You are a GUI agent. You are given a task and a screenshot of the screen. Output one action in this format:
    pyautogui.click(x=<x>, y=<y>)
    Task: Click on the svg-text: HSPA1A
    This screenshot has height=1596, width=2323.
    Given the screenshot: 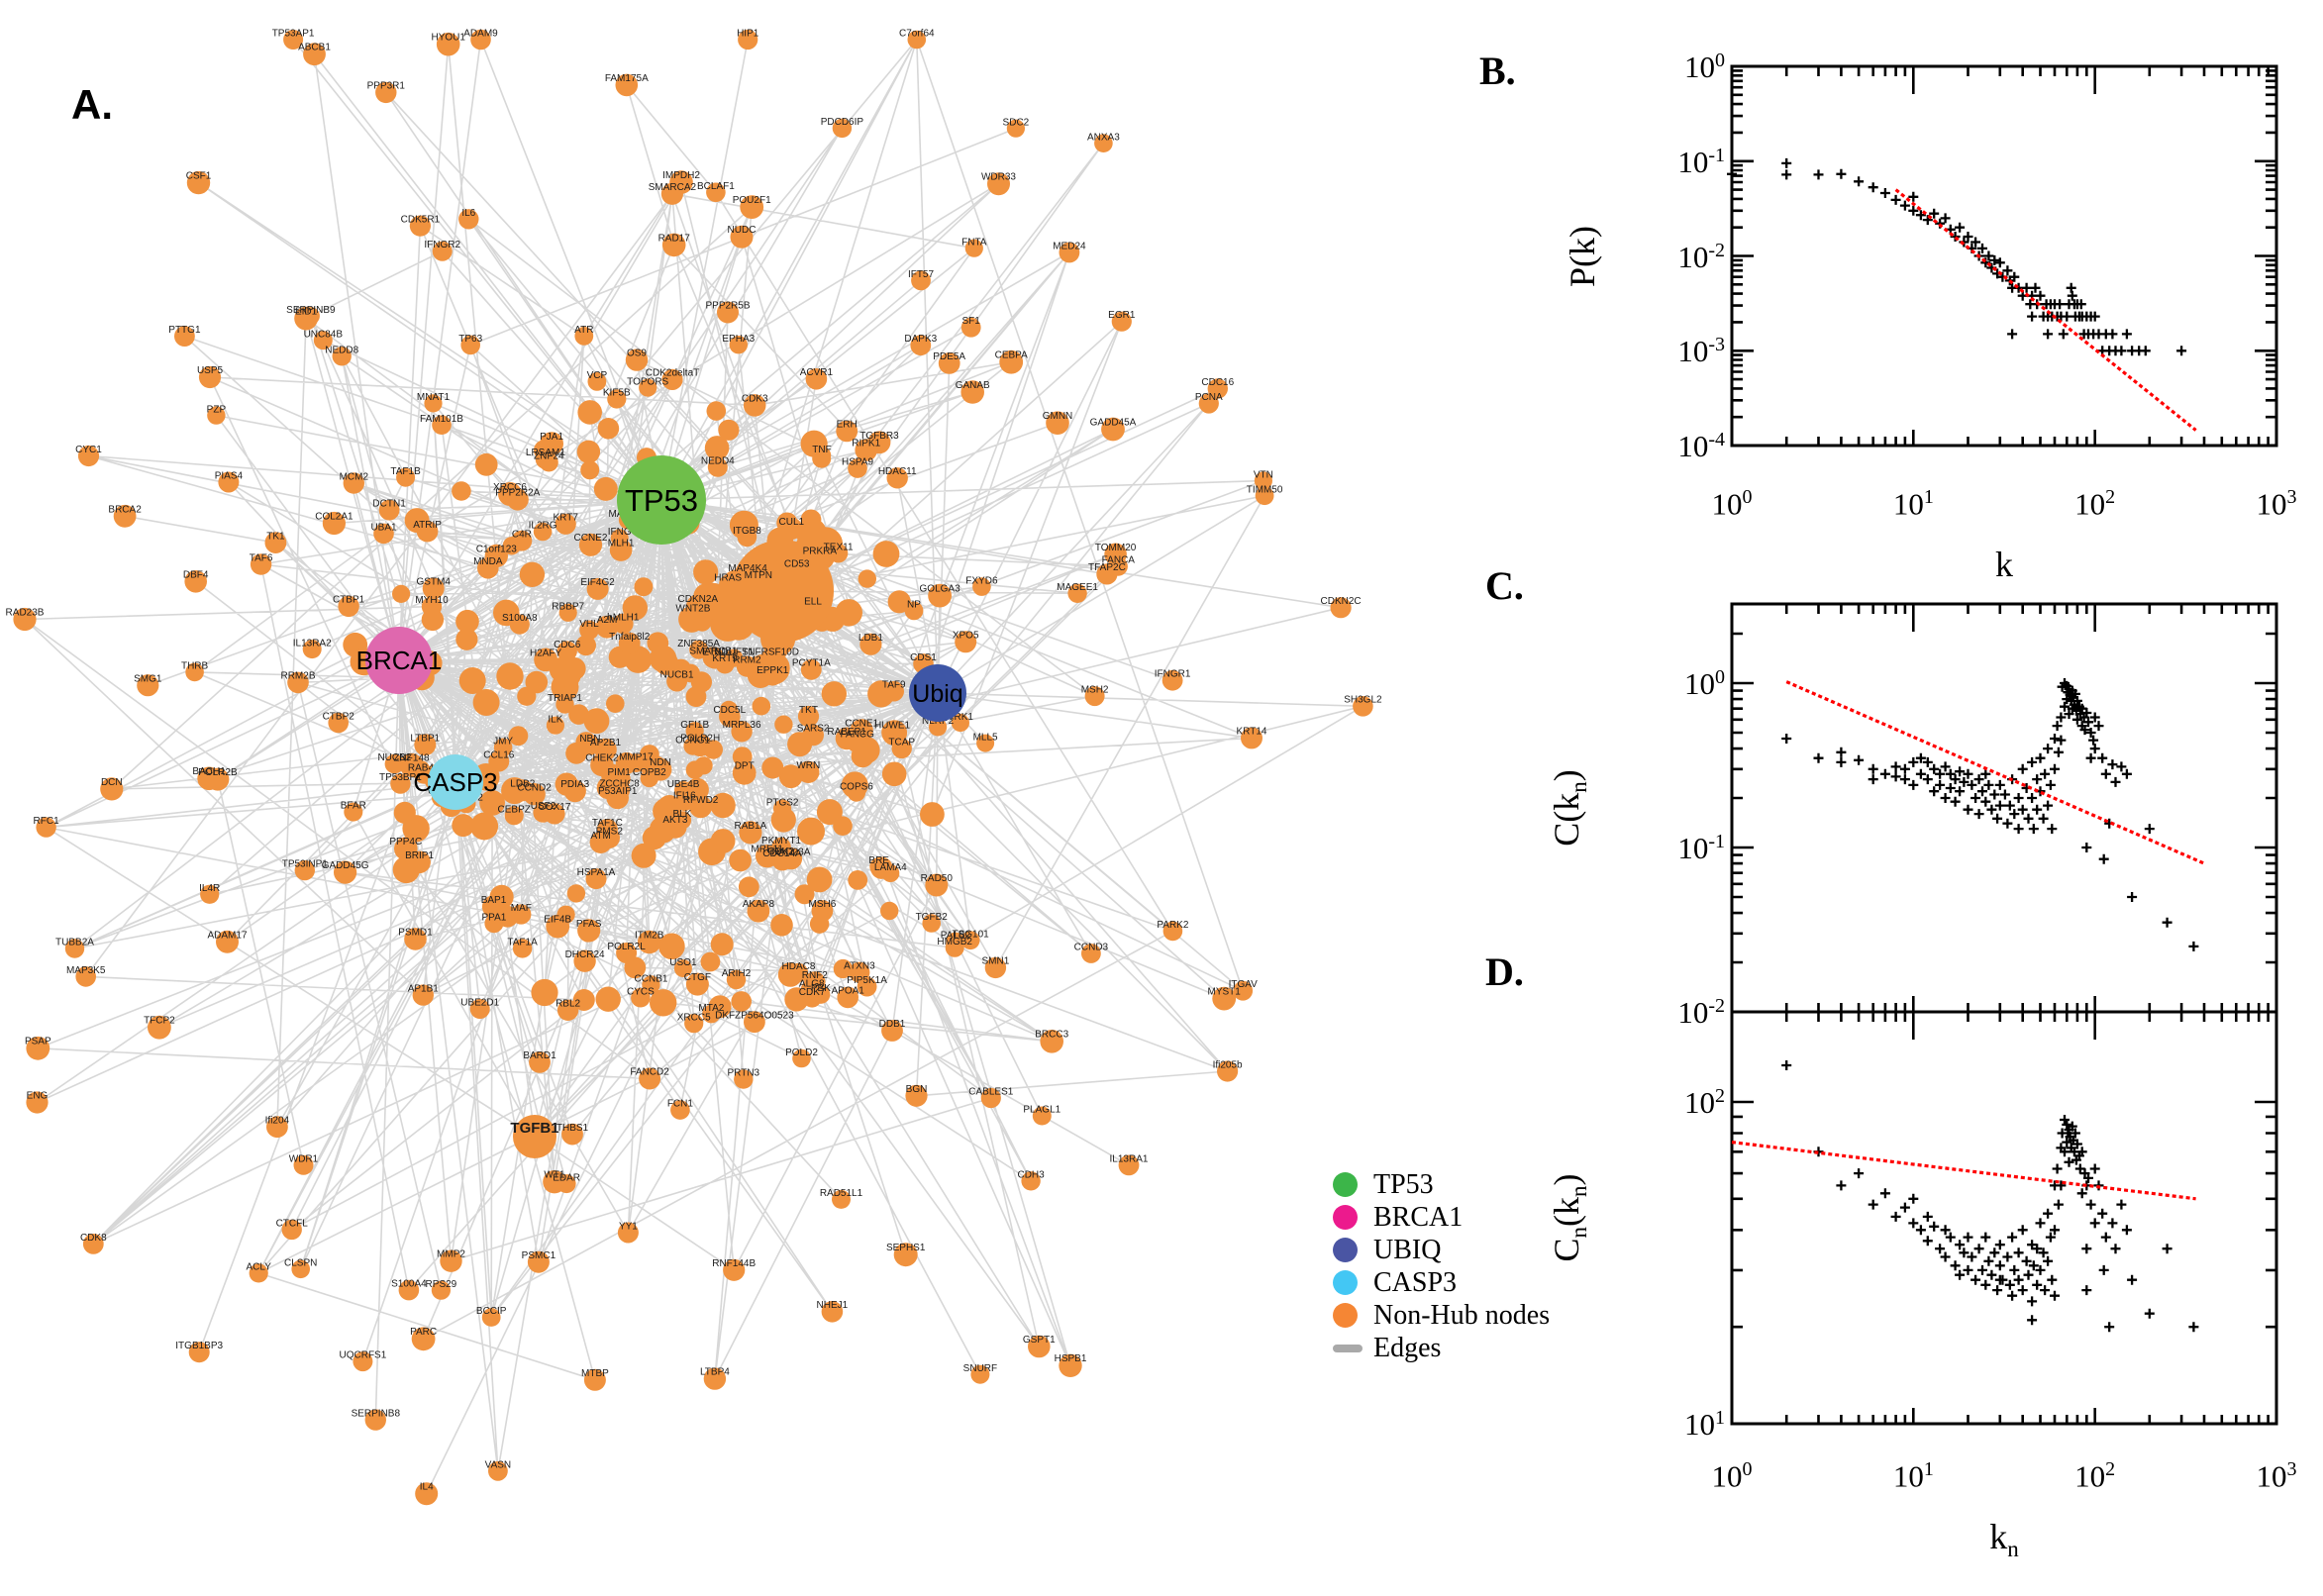 What is the action you would take?
    pyautogui.click(x=596, y=873)
    